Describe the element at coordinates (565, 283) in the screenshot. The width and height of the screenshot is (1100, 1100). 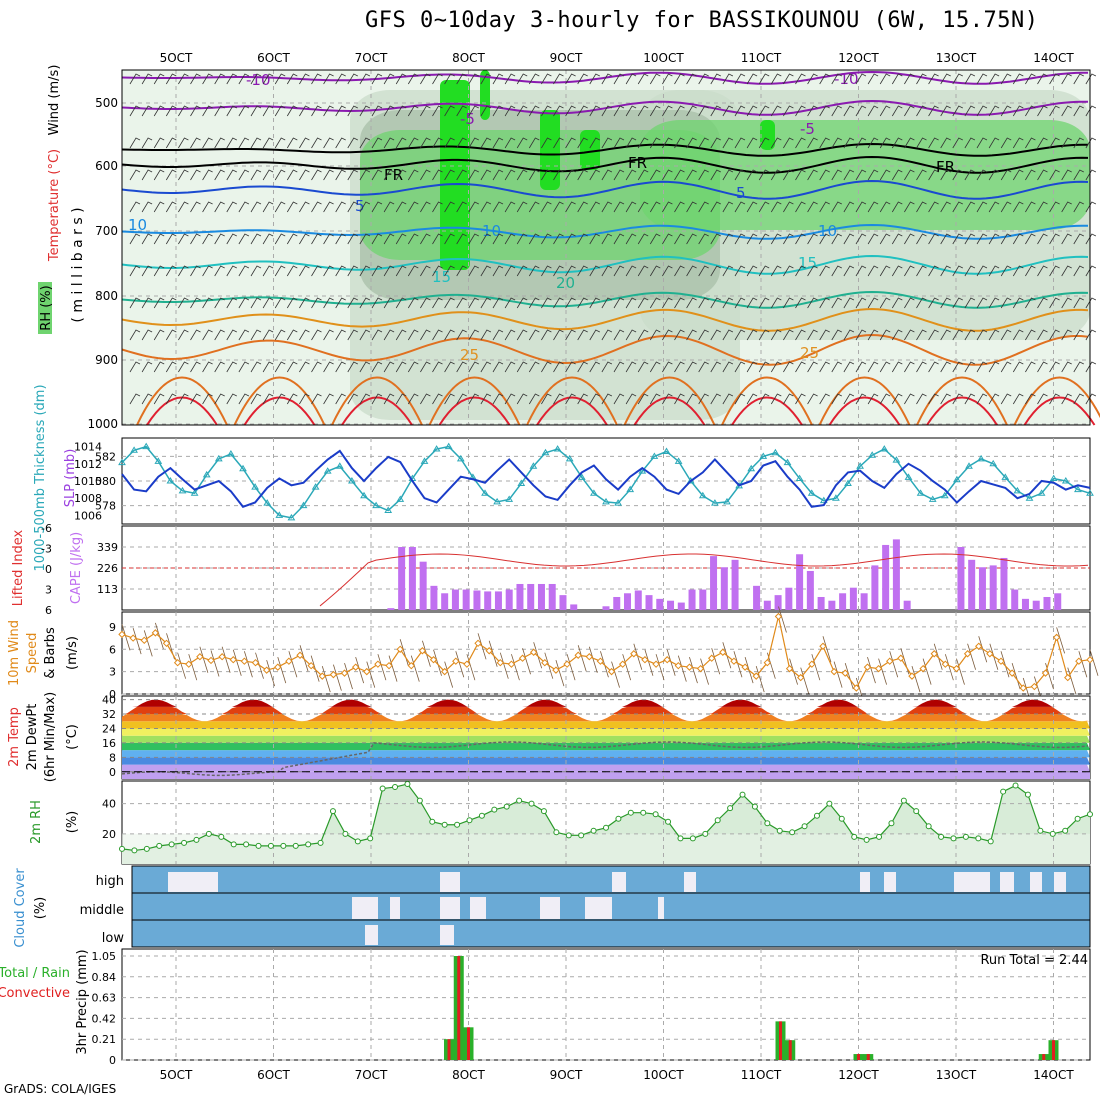
I see `contour-label: 20` at that location.